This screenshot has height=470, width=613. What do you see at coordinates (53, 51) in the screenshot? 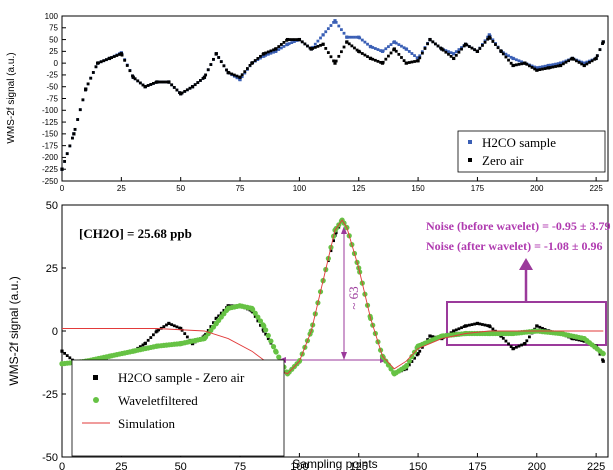
I see `top-y-tick-label: 25` at bounding box center [53, 51].